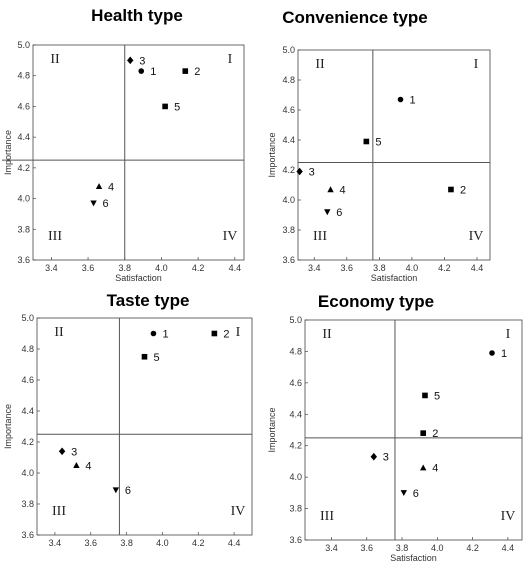 This screenshot has height=571, width=529. What do you see at coordinates (355, 17) in the screenshot?
I see `chart-title: Convenience type` at bounding box center [355, 17].